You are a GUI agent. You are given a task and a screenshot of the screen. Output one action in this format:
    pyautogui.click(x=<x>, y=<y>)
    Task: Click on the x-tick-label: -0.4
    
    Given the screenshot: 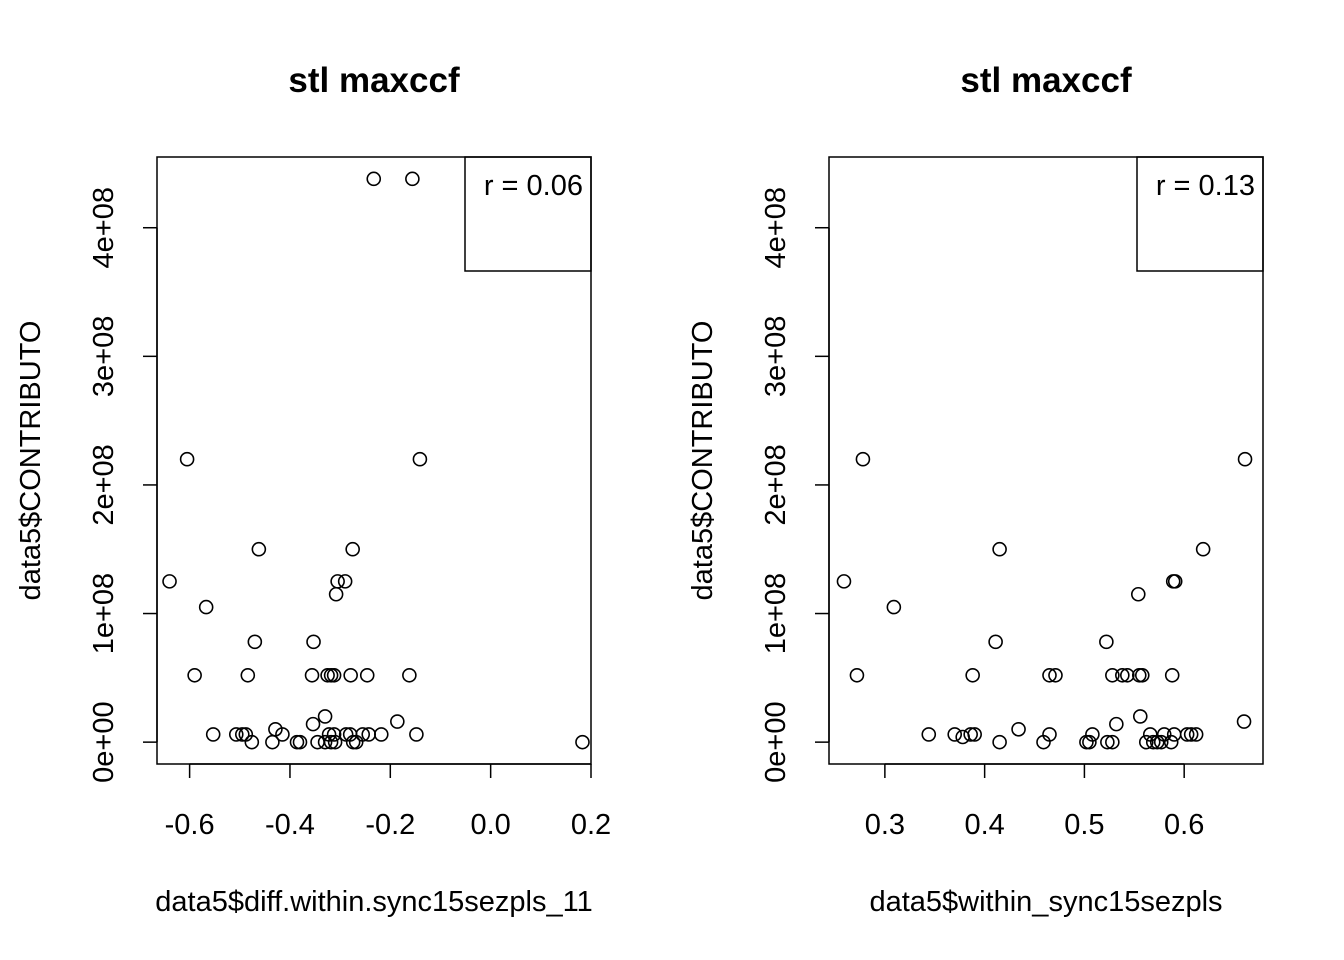 What is the action you would take?
    pyautogui.click(x=290, y=825)
    